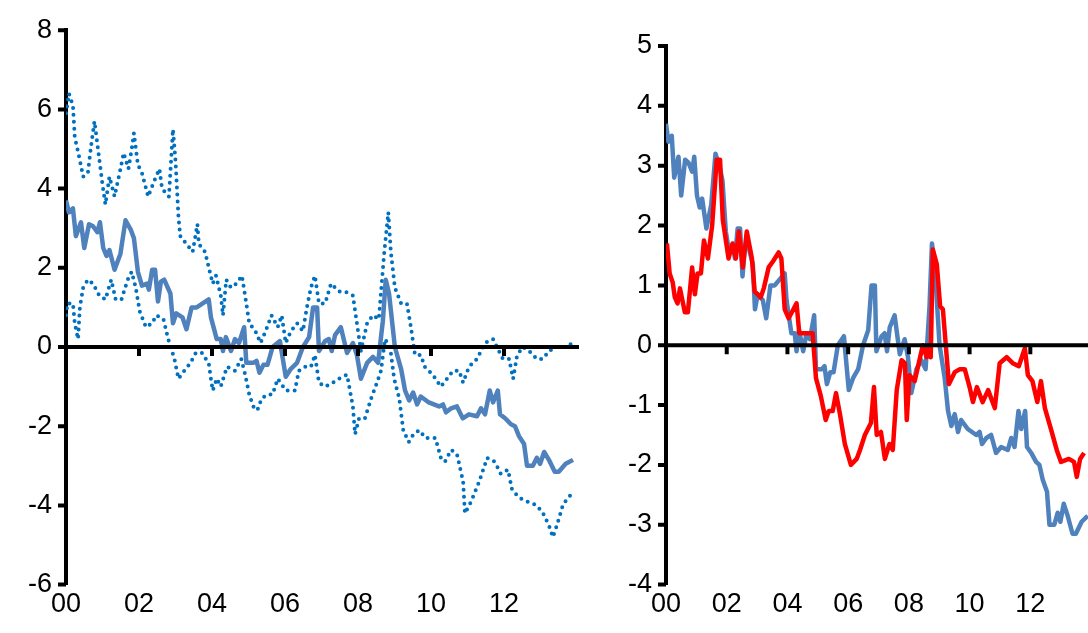 The width and height of the screenshot is (1088, 633). Describe the element at coordinates (44, 107) in the screenshot. I see `y-tick-label: 6` at that location.